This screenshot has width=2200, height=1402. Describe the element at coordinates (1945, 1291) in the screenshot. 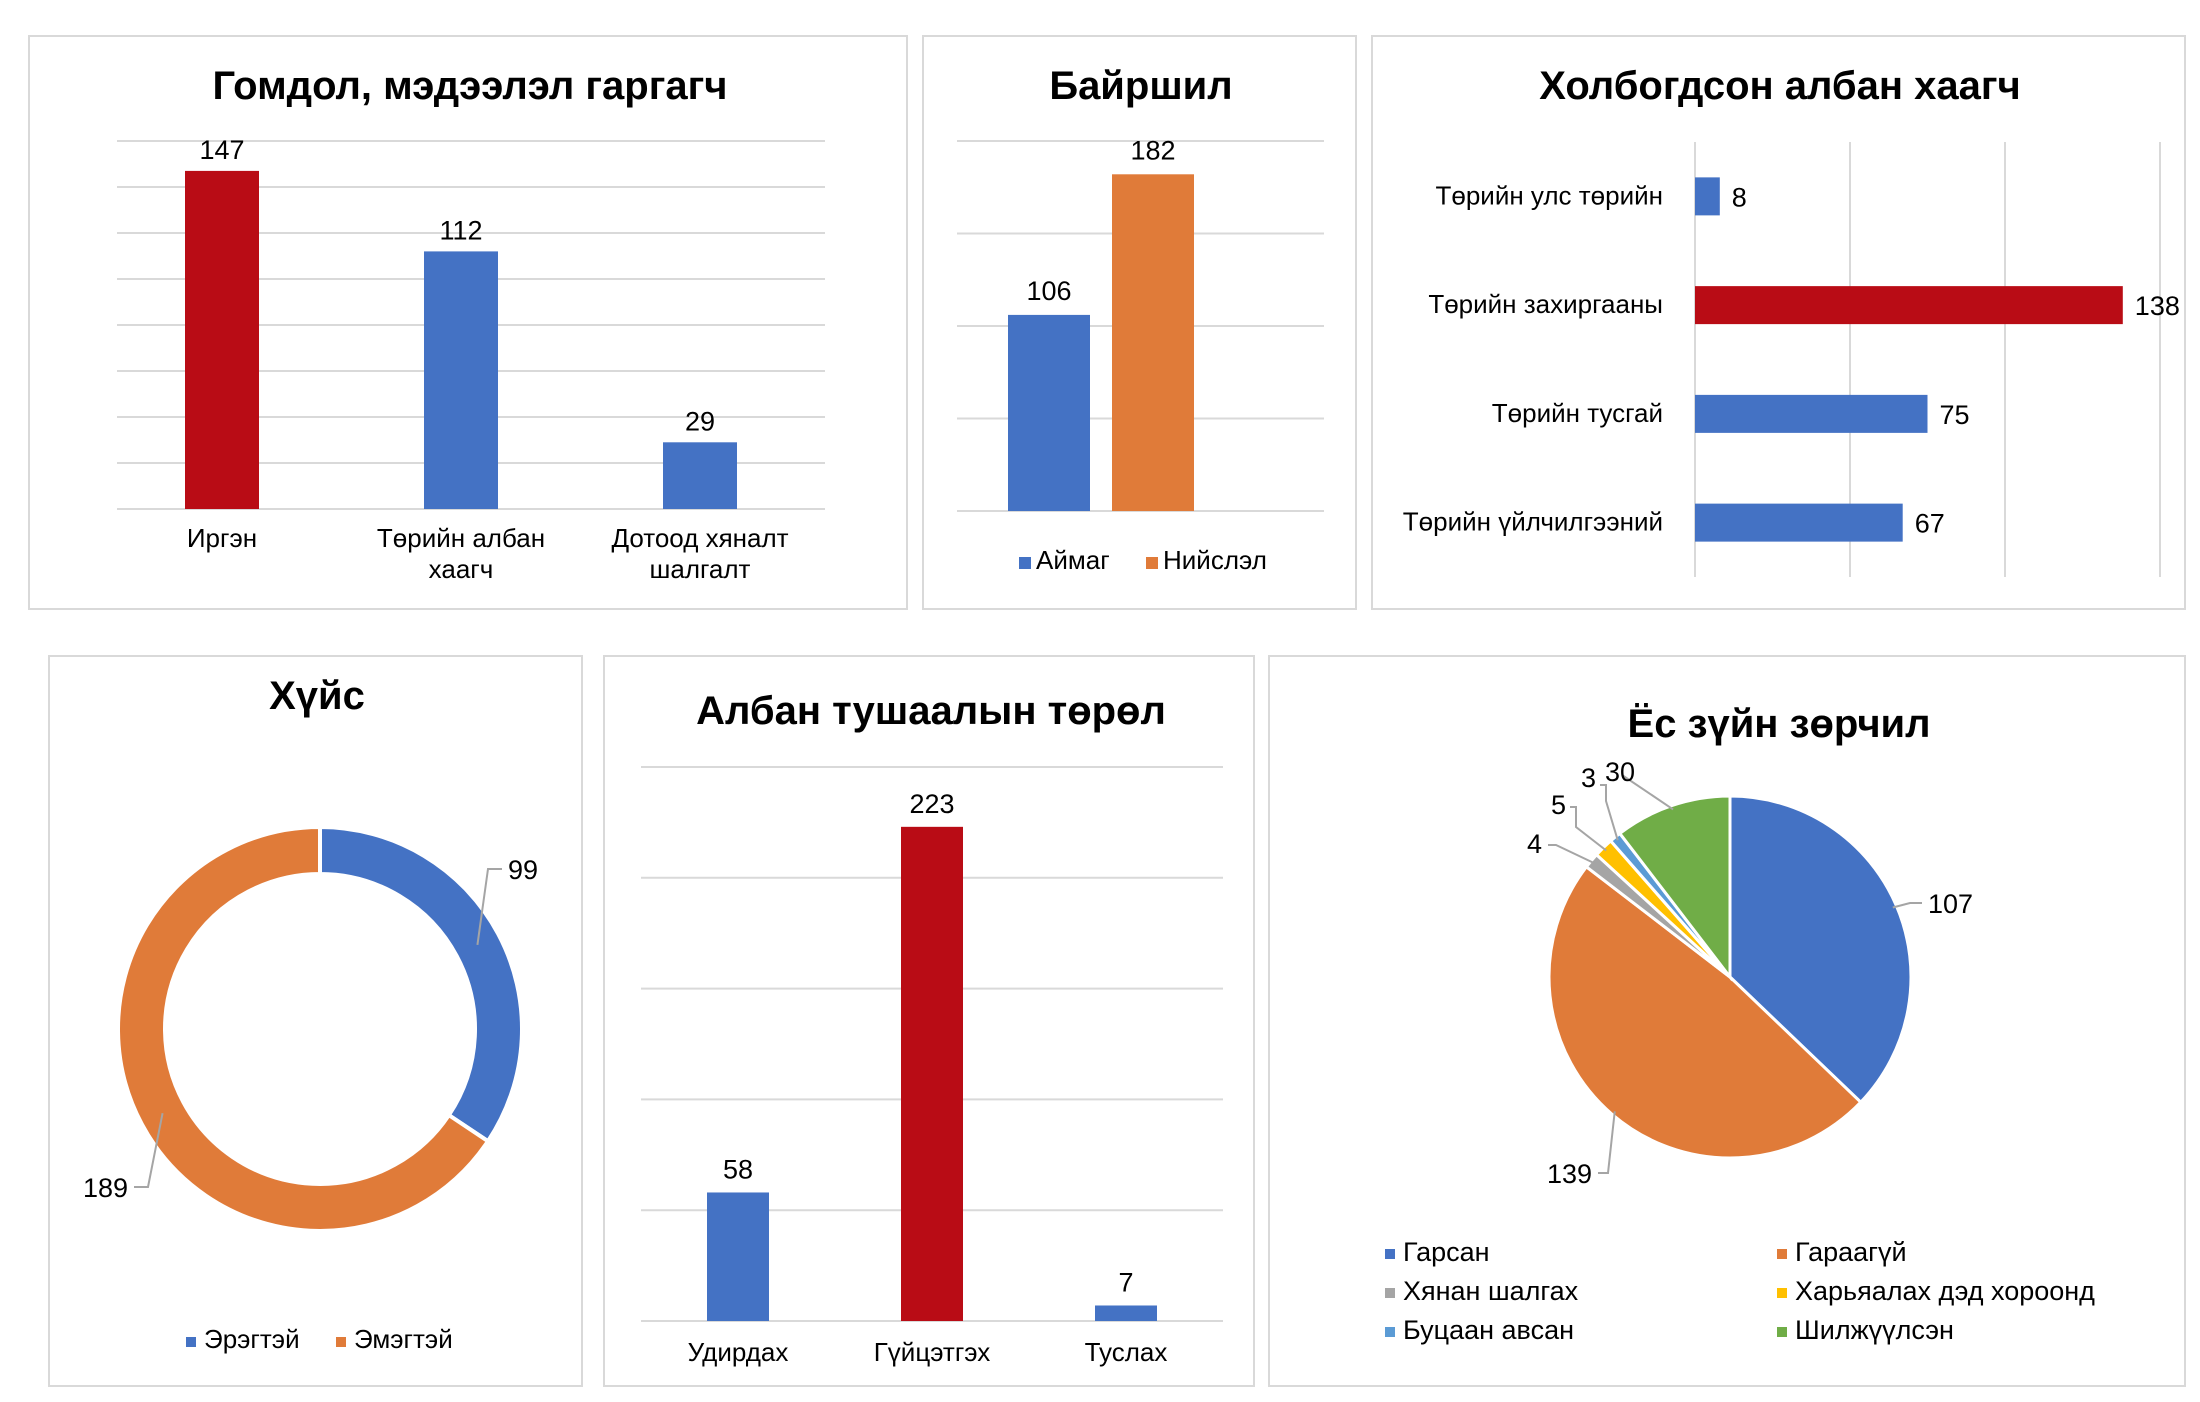

I see `legend-label: Харьяалах дэд хороонд` at that location.